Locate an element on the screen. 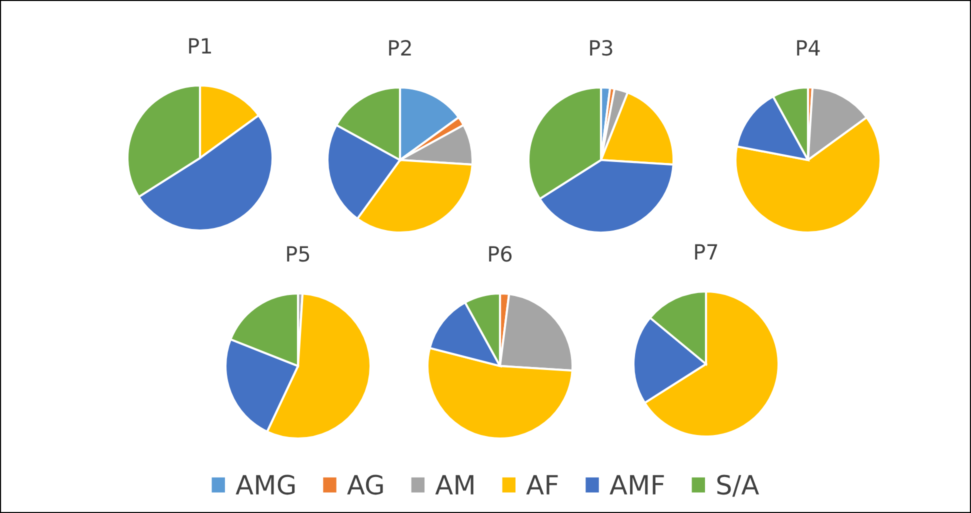  chart-title: P7 is located at coordinates (706, 252).